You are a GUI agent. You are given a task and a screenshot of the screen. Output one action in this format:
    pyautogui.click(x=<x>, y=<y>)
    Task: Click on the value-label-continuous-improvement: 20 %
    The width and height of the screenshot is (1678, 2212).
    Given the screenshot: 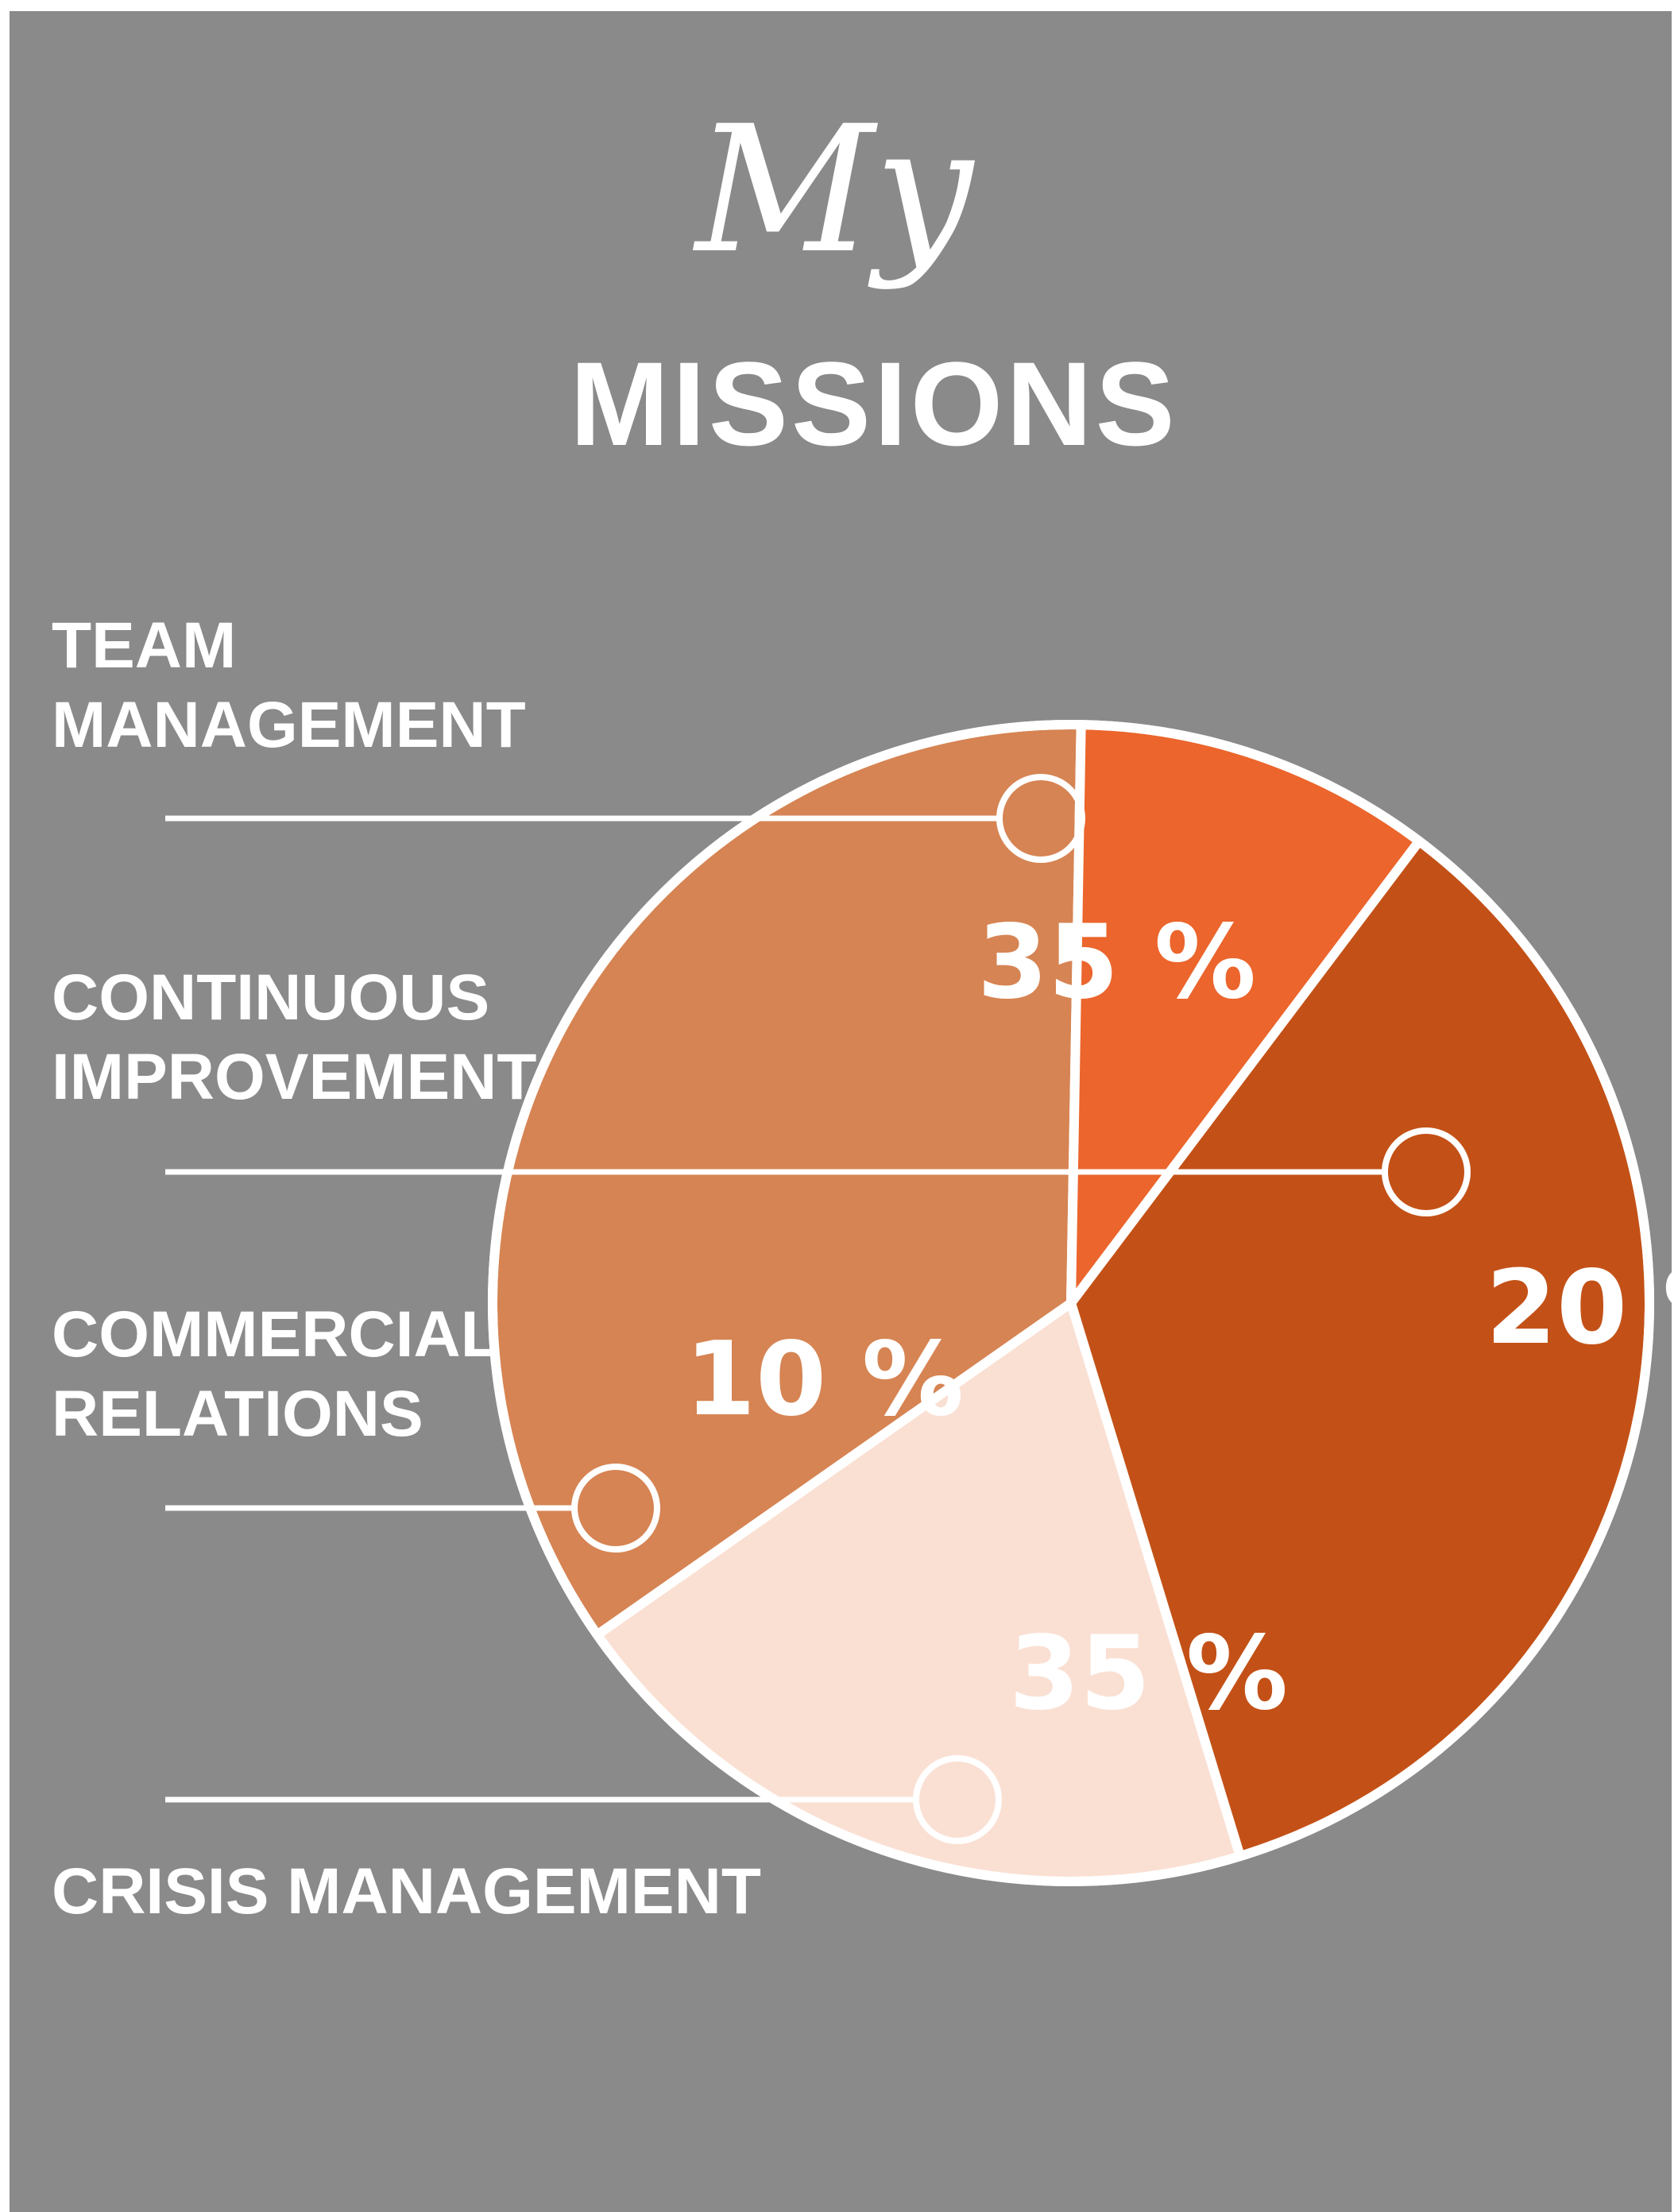 What is the action you would take?
    pyautogui.click(x=1582, y=1308)
    